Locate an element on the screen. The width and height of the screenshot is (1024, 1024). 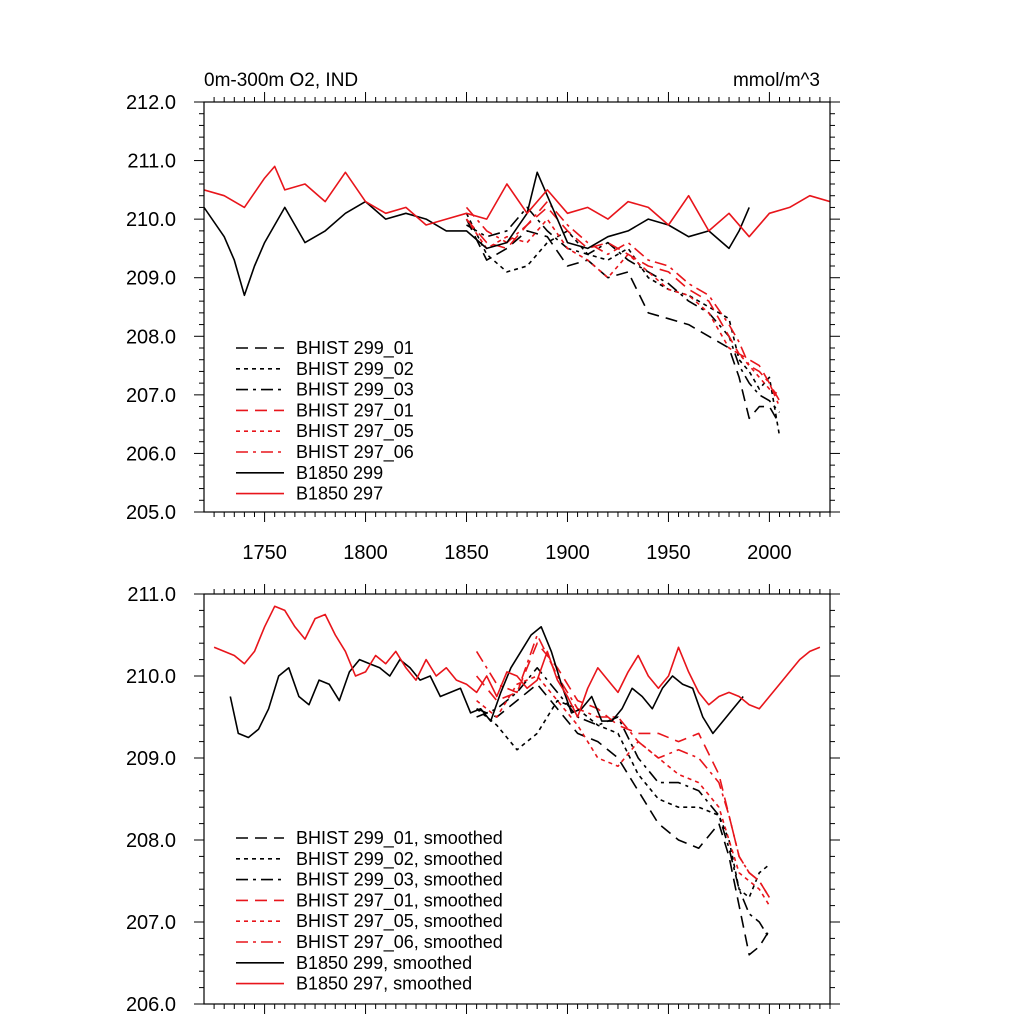
unit-label: mmol/m^3 is located at coordinates (776, 80).